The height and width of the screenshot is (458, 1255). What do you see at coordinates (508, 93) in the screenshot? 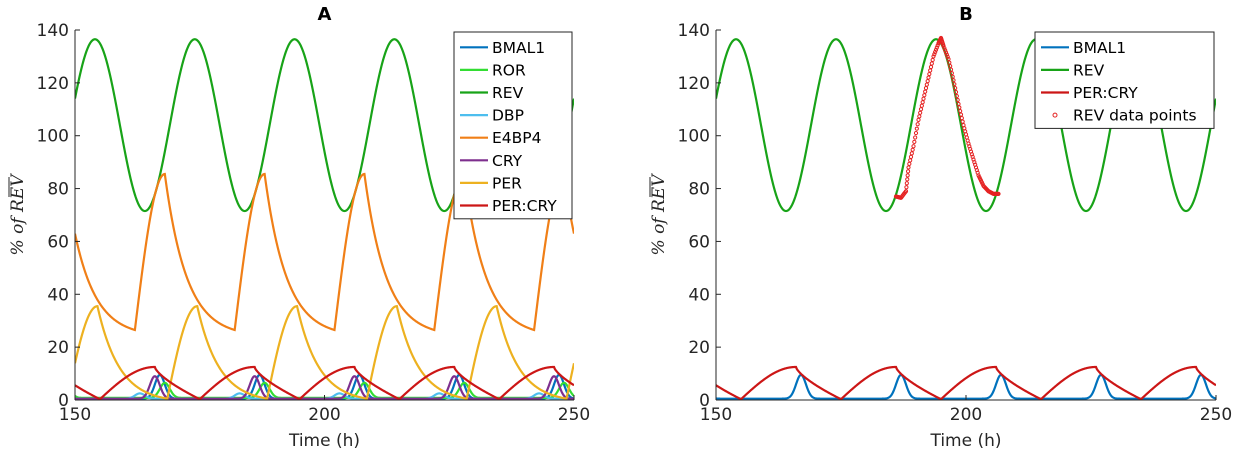
I see `legend-label: REV` at bounding box center [508, 93].